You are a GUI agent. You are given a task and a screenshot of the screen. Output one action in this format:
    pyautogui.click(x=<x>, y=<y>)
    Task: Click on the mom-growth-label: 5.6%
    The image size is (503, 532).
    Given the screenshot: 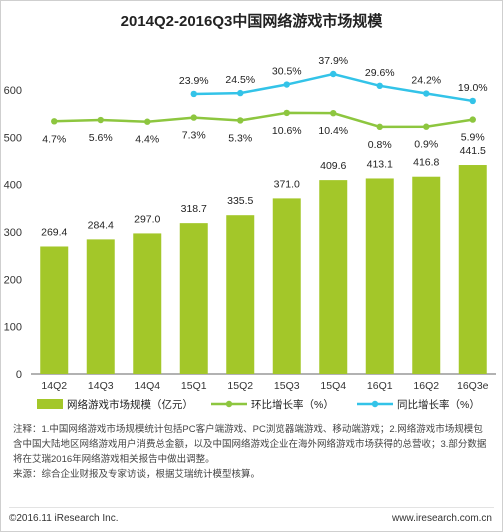 What is the action you would take?
    pyautogui.click(x=101, y=138)
    